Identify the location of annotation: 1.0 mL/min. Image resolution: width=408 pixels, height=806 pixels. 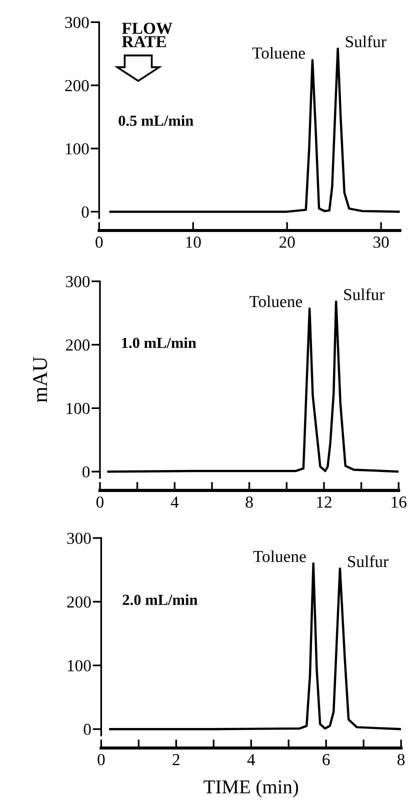
(159, 342).